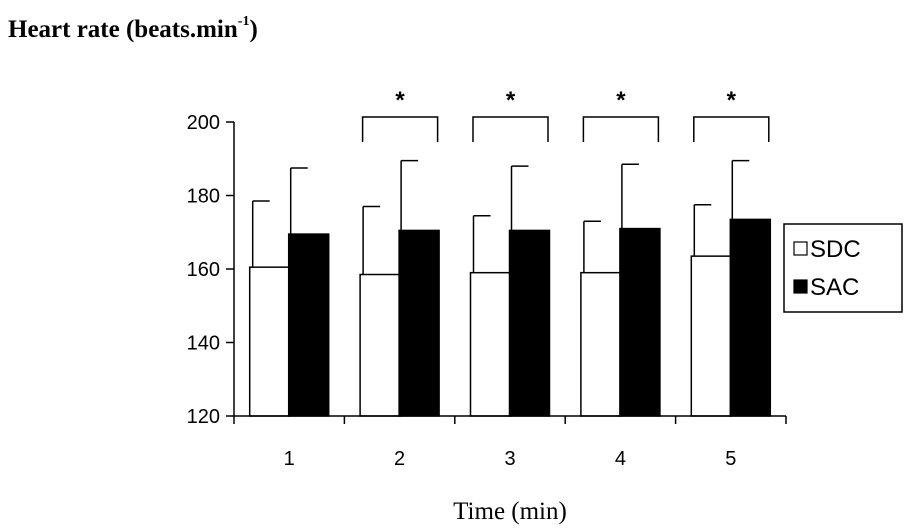 The height and width of the screenshot is (529, 904). What do you see at coordinates (203, 344) in the screenshot?
I see `y-tick-label-140: 140` at bounding box center [203, 344].